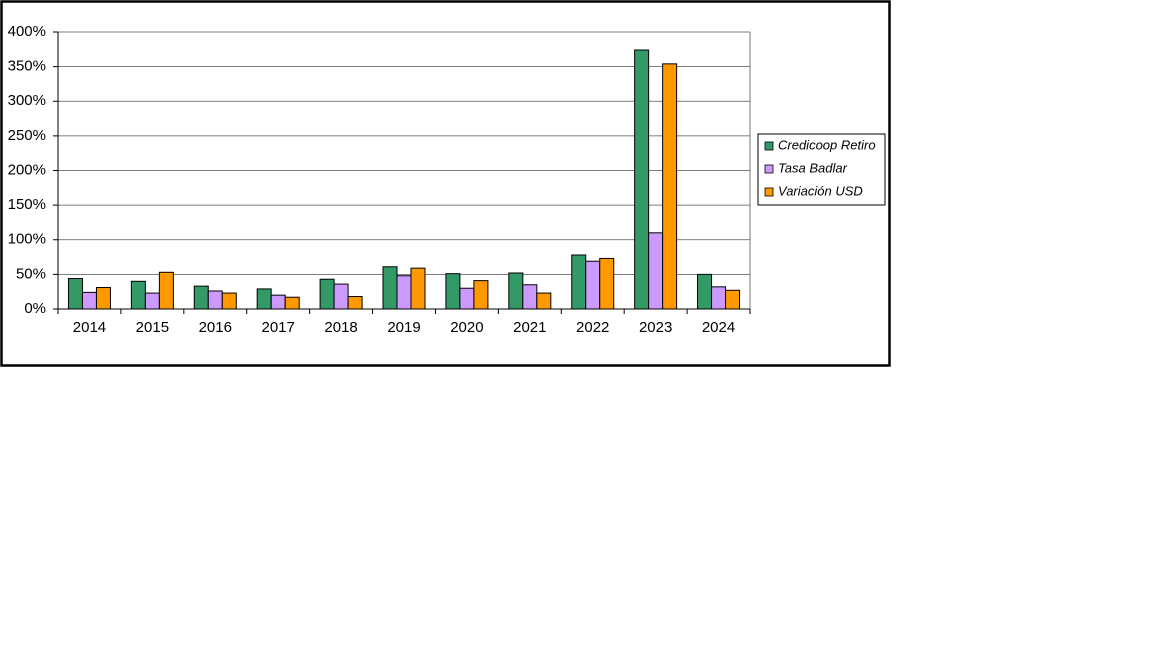  What do you see at coordinates (813, 167) in the screenshot?
I see `legend-label: Tasa Badlar` at bounding box center [813, 167].